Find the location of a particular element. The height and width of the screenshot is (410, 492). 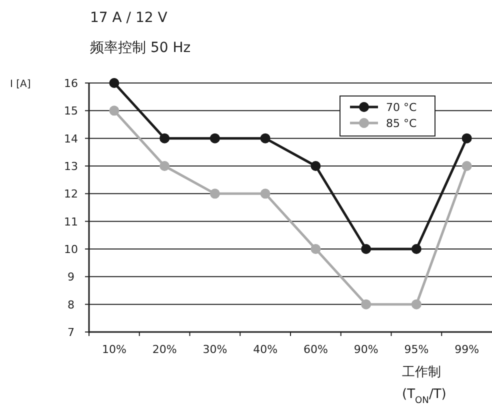

chart-subtitle: 频率控制 50 Hz is located at coordinates (140, 48).